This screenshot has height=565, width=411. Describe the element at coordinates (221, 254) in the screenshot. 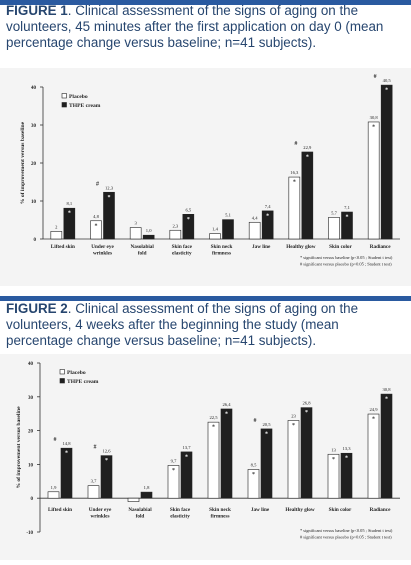

I see `category-label: firmness` at that location.